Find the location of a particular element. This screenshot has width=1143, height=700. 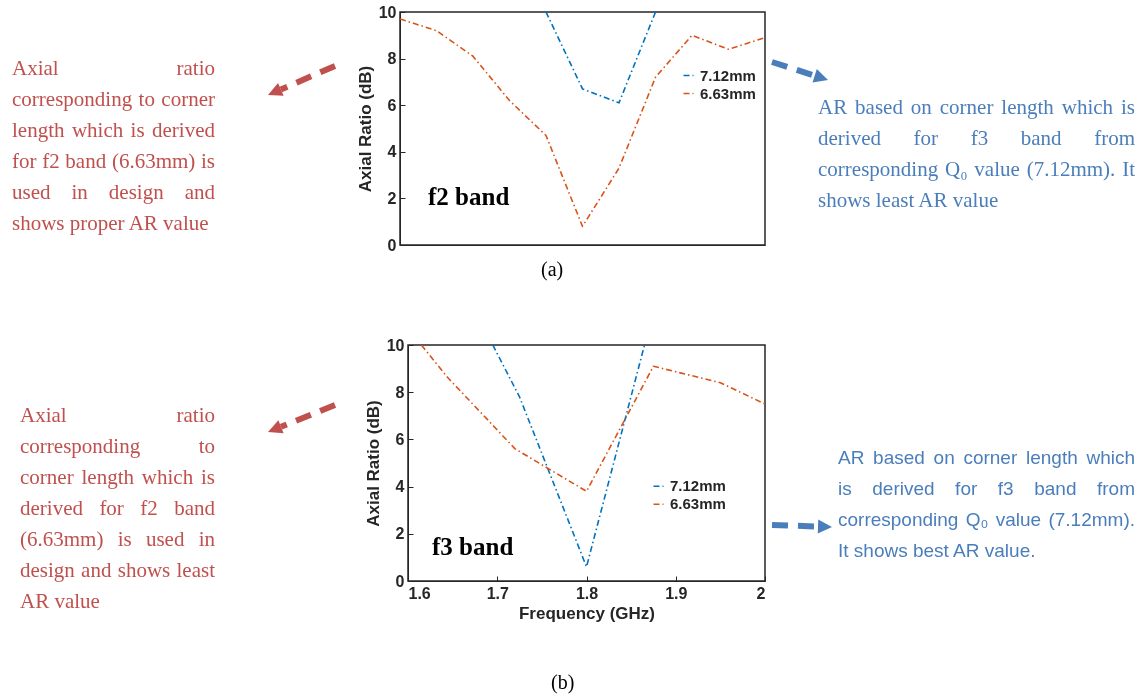

text: Axial ratio corresponding to corner length which is derived for f2 band (6.63mm) is used in design and shows least AR value is located at coordinates (117, 508).